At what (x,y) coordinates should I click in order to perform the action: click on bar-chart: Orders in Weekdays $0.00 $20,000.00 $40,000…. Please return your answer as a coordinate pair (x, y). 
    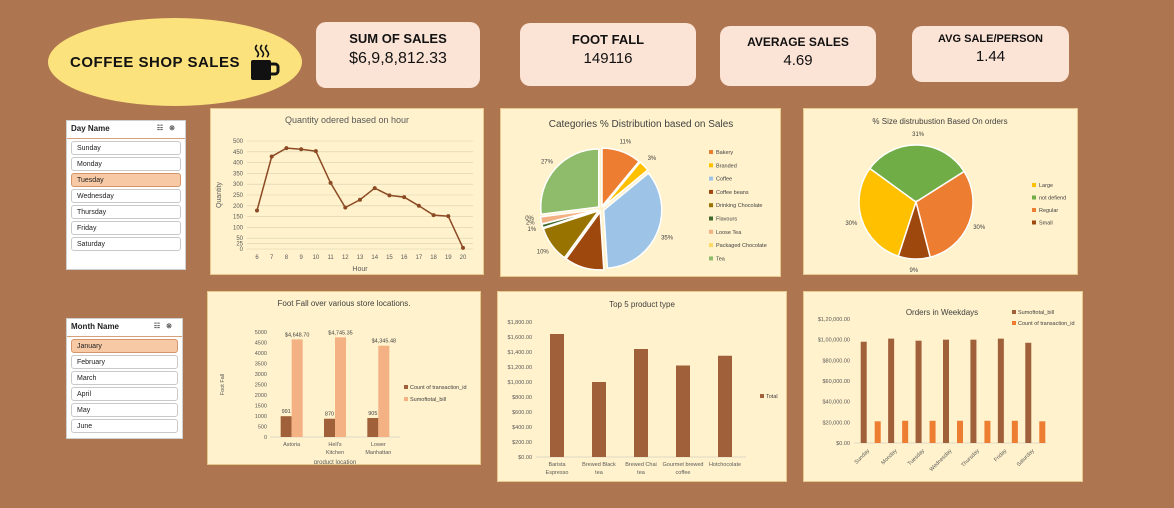
    Looking at the image, I should click on (946, 390).